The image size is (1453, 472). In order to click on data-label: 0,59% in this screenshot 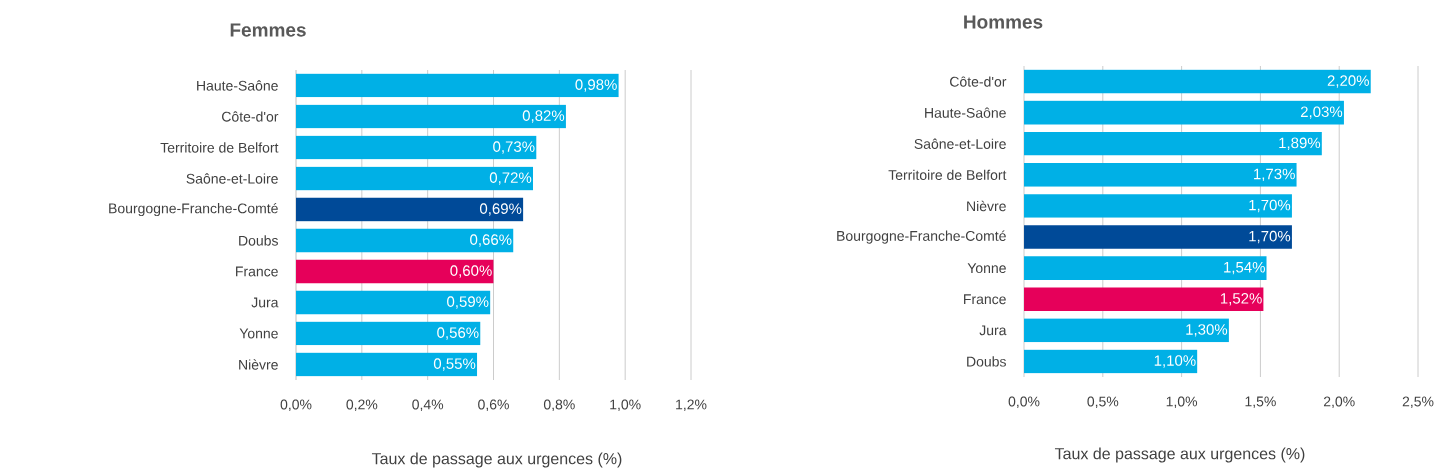, I will do `click(468, 302)`.